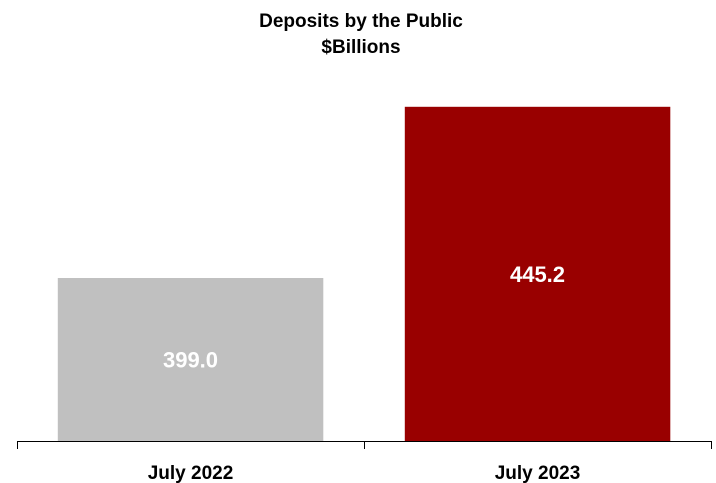 This screenshot has height=483, width=716. I want to click on x-tick-label-1: July 2022, so click(191, 473).